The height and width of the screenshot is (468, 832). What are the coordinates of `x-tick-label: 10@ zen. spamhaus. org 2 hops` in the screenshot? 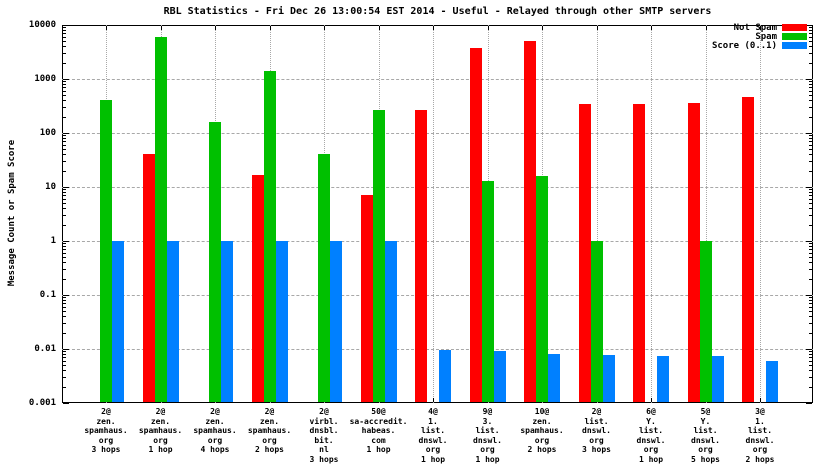 It's located at (542, 431).